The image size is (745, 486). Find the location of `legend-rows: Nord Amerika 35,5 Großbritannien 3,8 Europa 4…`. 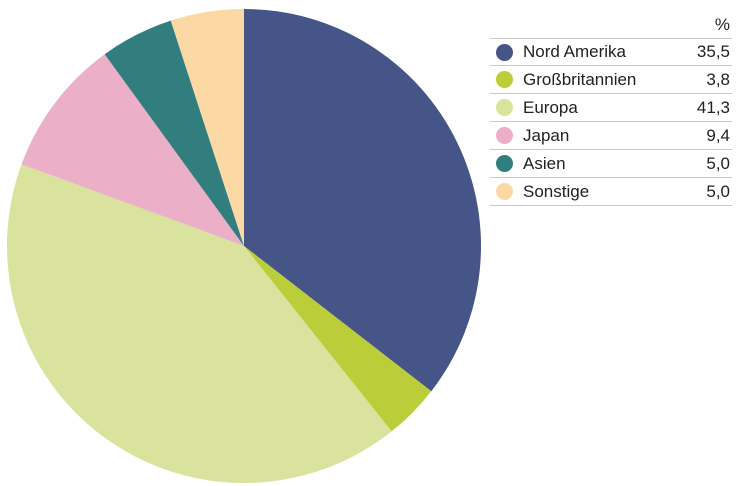

legend-rows: Nord Amerika 35,5 Großbritannien 3,8 Europa 4… is located at coordinates (611, 122).